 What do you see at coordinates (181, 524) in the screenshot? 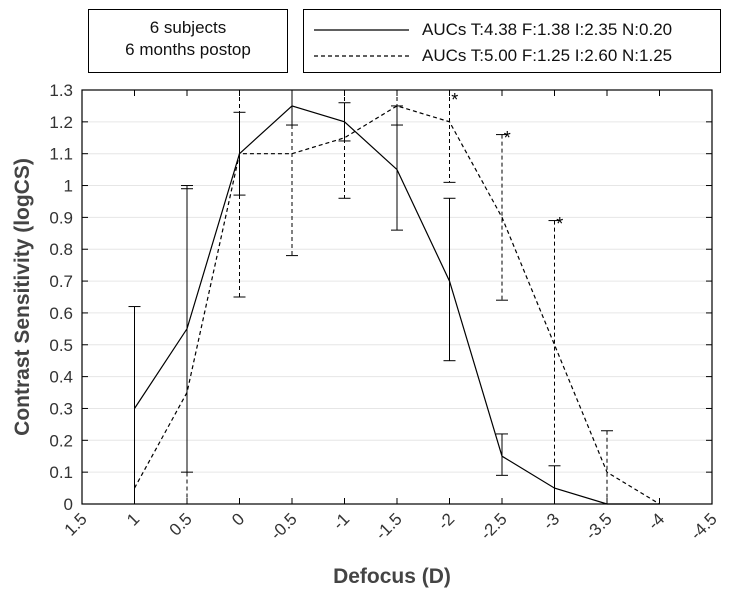
I see `x-tick-label: 0.5` at bounding box center [181, 524].